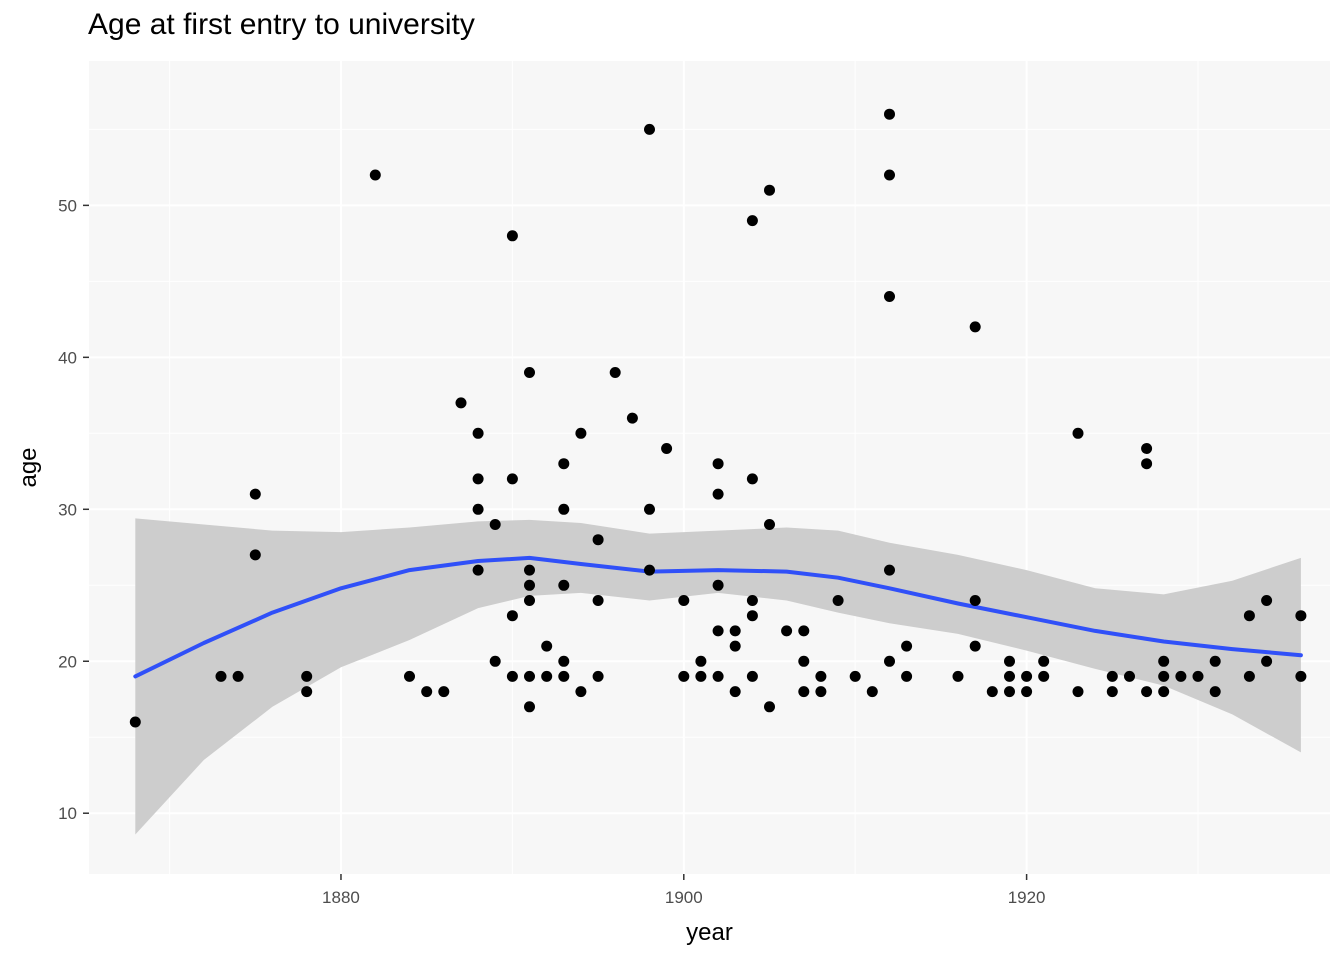 The height and width of the screenshot is (960, 1344). Describe the element at coordinates (28, 467) in the screenshot. I see `y-axis-title: age` at that location.